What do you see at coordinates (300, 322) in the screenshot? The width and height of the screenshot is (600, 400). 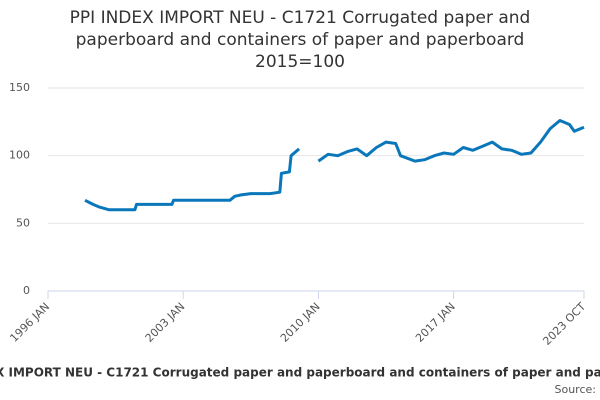 I see `x-tick-label: 2010 JAN` at bounding box center [300, 322].